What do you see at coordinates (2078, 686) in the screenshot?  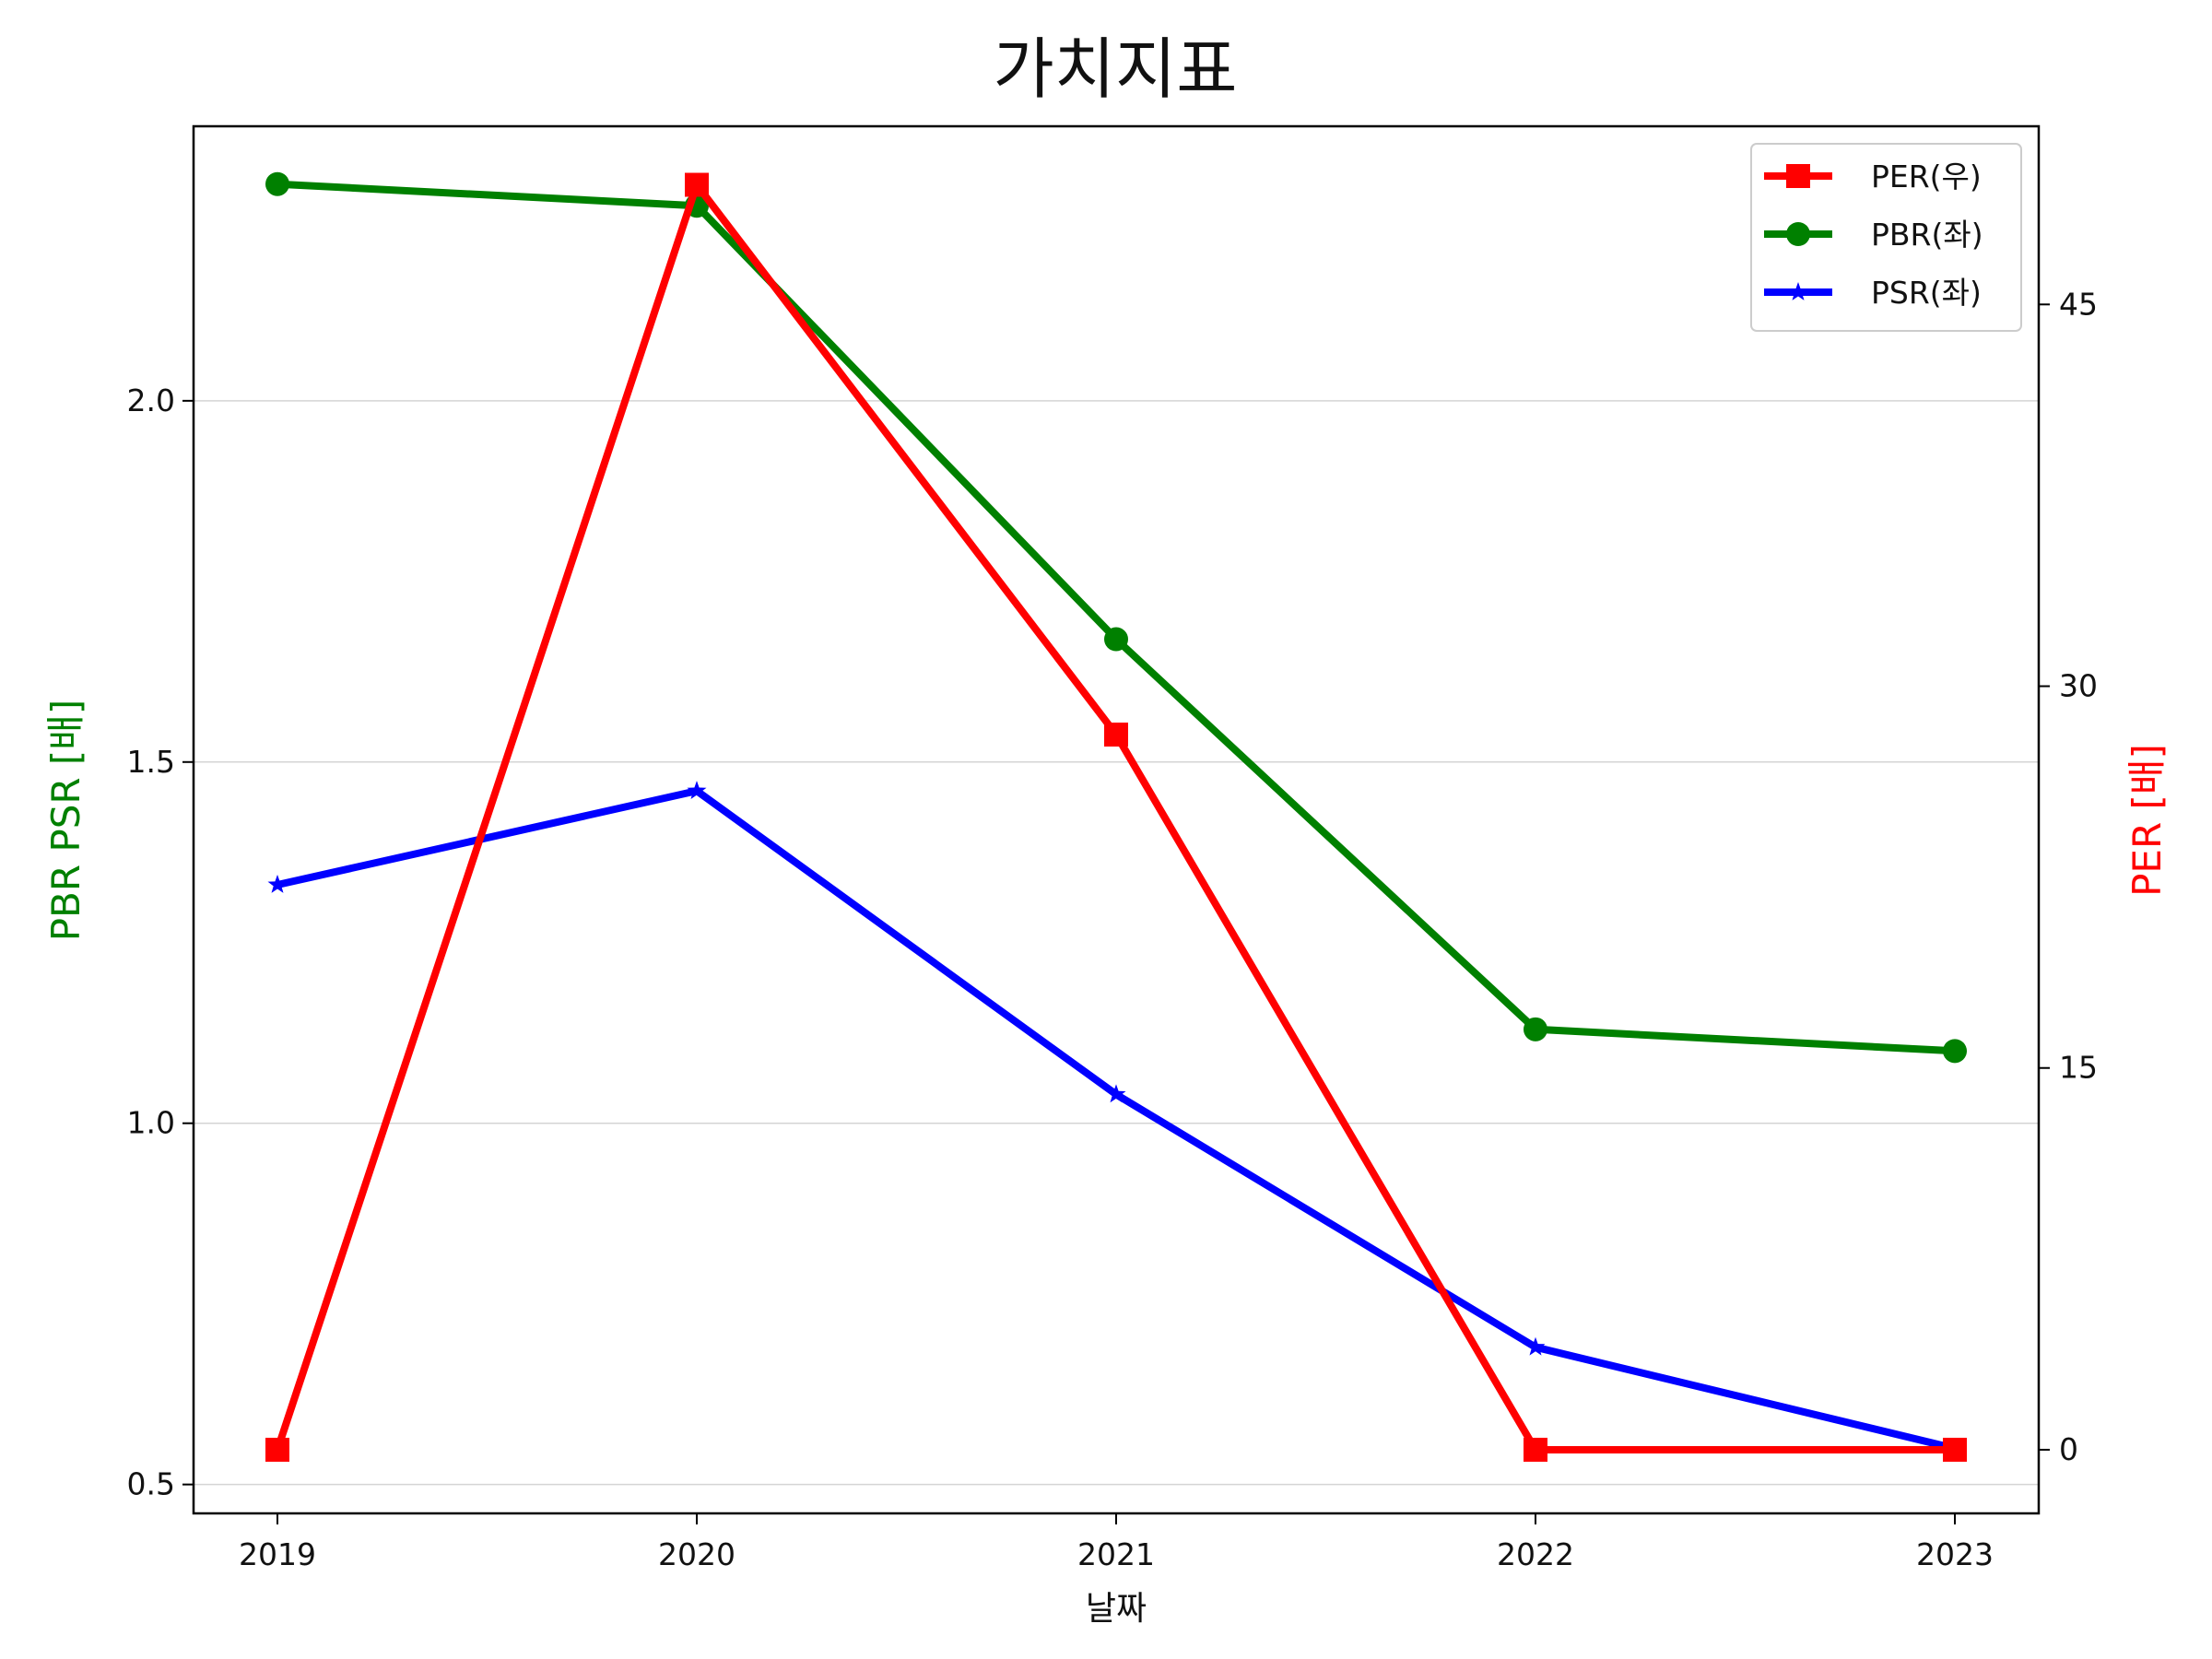 I see `right-y-tick-label: 30` at bounding box center [2078, 686].